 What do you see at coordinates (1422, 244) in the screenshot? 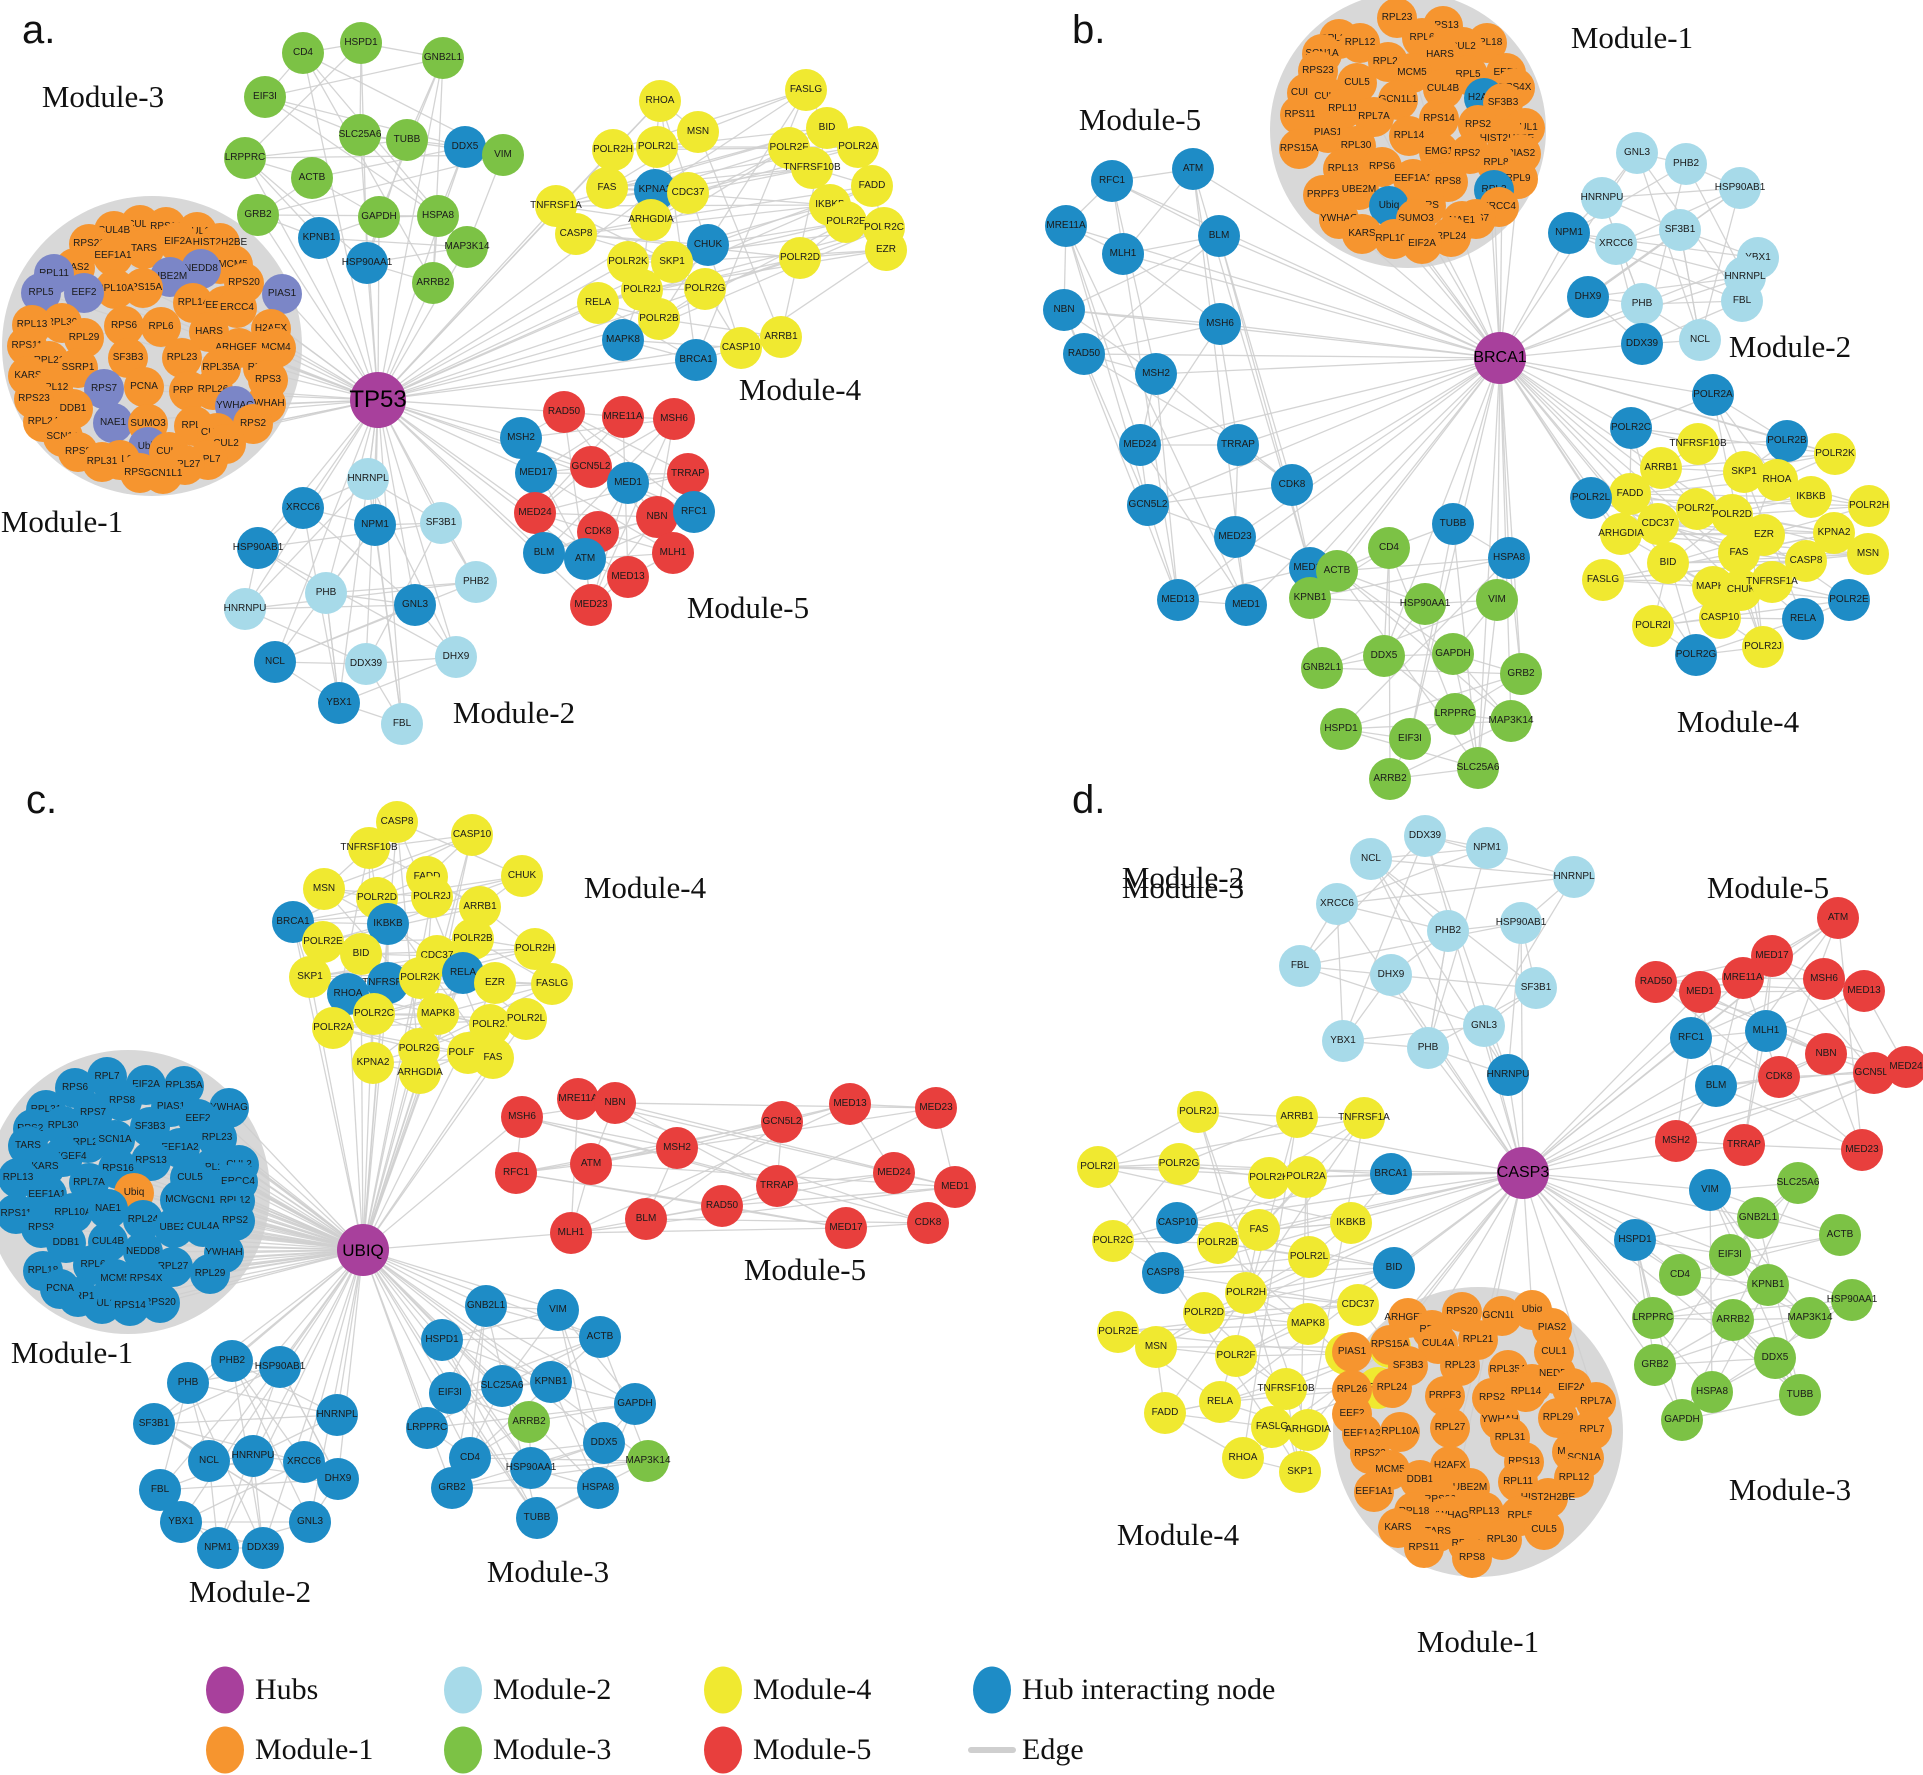
I see `node-eif2a: EIF2A` at bounding box center [1422, 244].